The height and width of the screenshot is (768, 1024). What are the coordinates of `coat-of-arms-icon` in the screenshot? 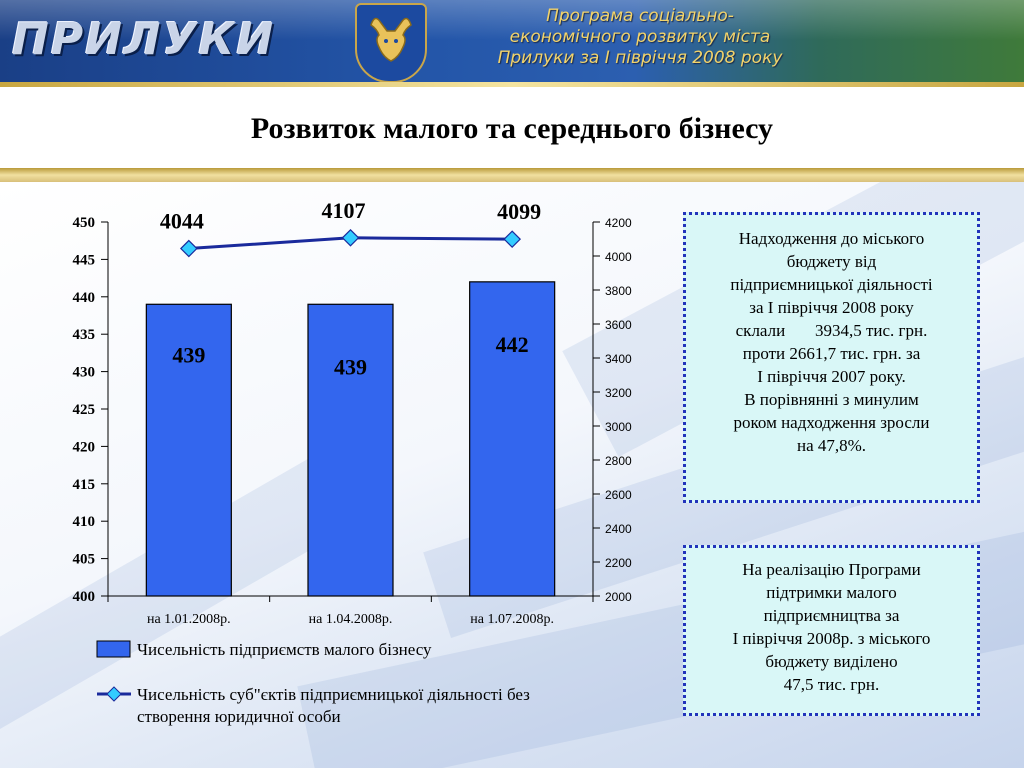 It's located at (391, 42).